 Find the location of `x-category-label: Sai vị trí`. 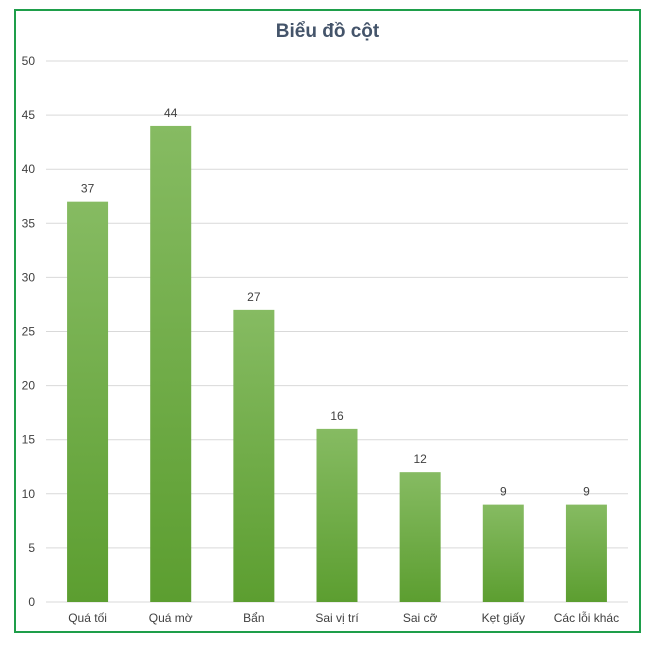

x-category-label: Sai vị trí is located at coordinates (337, 618).